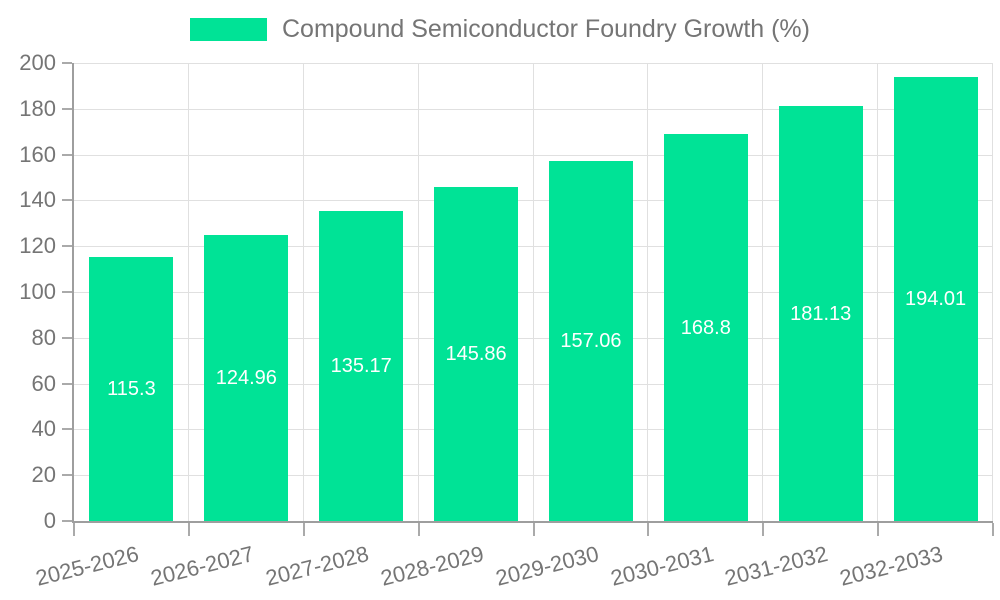 Image resolution: width=1000 pixels, height=600 pixels. I want to click on y-axis-line, so click(73, 293).